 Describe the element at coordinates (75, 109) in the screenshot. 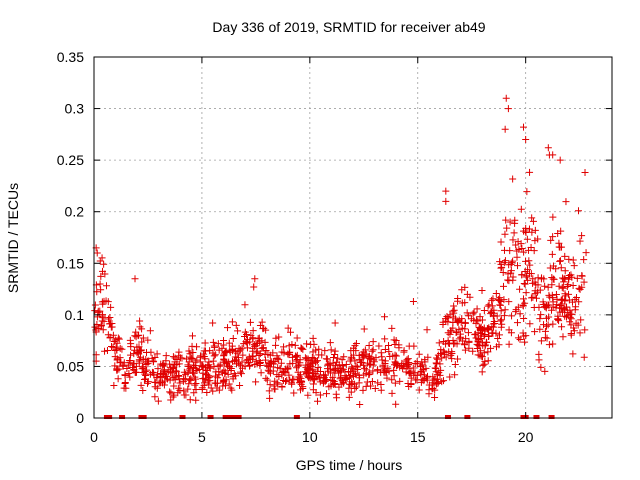

I see `y-tick-label: 0.3` at that location.